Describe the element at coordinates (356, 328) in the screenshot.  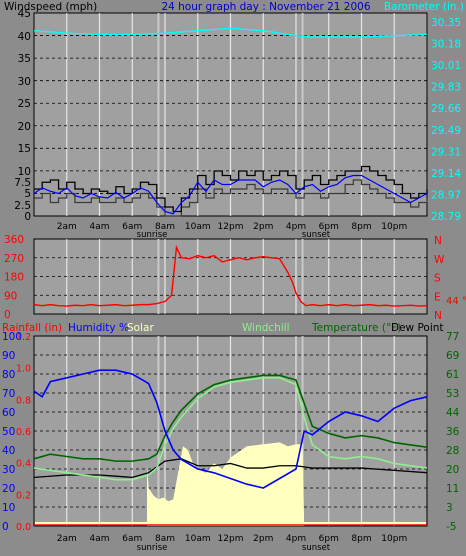
I see `legend-temperature: Temperature (°F)` at that location.